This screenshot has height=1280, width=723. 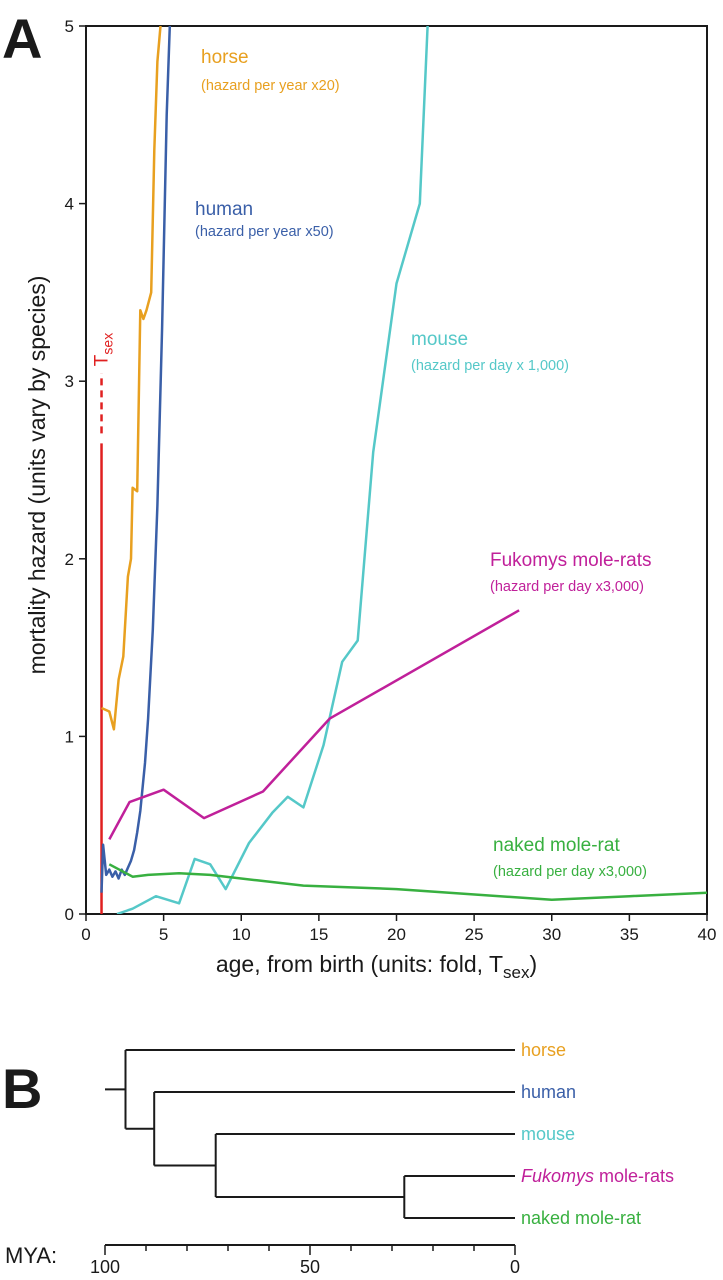 I want to click on leaf-label-rest: mole-rats, so click(x=634, y=1176).